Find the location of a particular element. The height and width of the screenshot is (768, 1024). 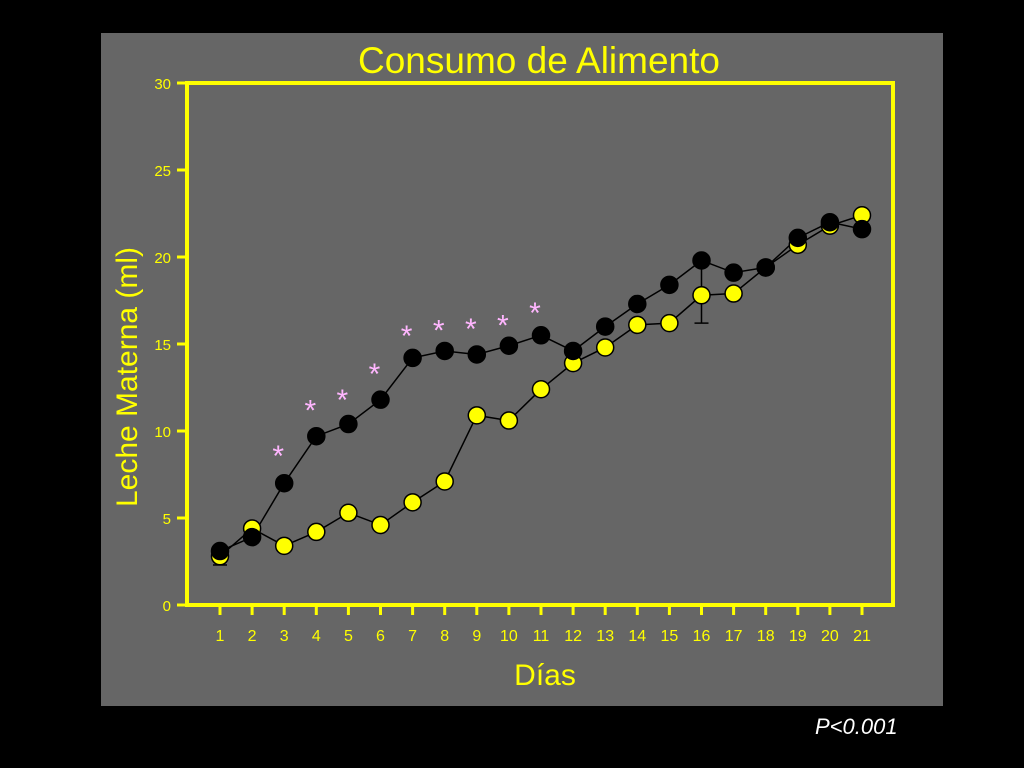

x-tick-label: 3 is located at coordinates (284, 636).